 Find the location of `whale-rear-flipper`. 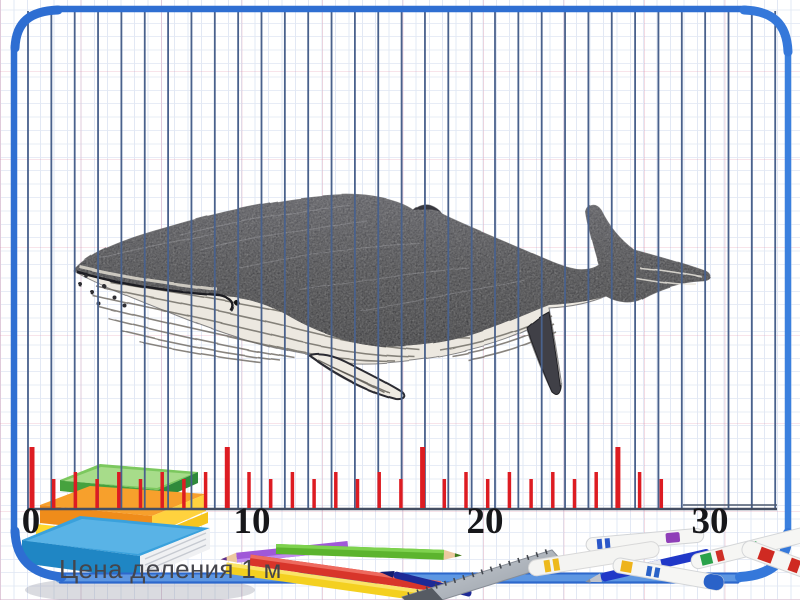

whale-rear-flipper is located at coordinates (543, 353).